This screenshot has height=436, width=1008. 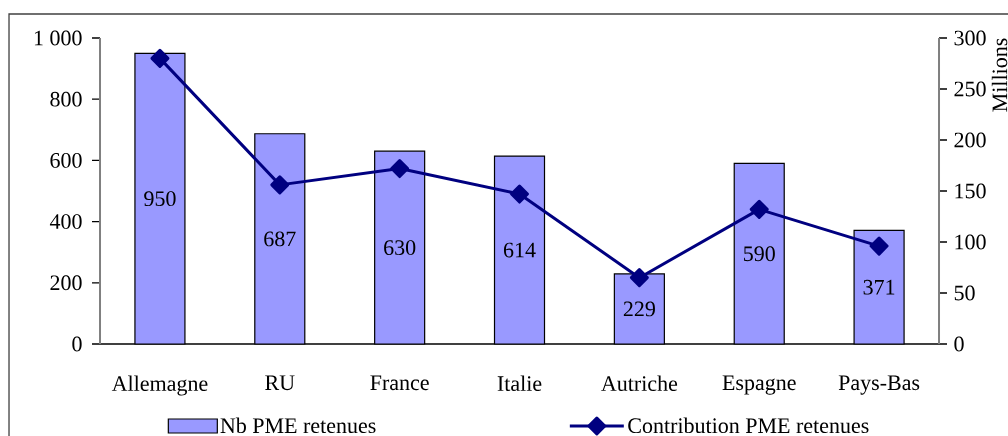 What do you see at coordinates (280, 239) in the screenshot?
I see `data-label: 687` at bounding box center [280, 239].